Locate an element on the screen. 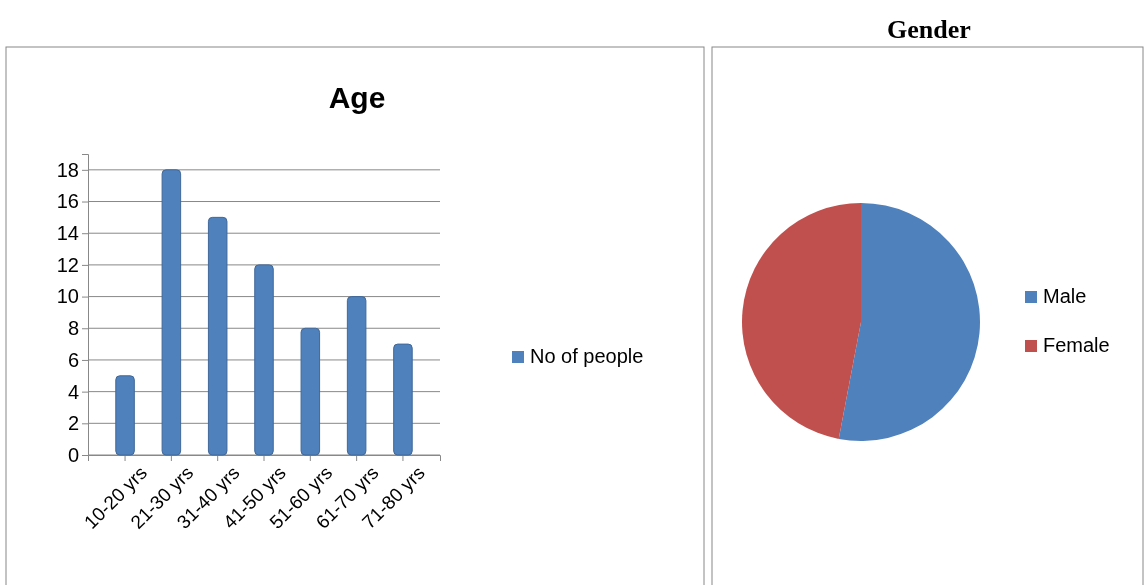 The height and width of the screenshot is (585, 1144). y-tick-label: 6 is located at coordinates (73, 359).